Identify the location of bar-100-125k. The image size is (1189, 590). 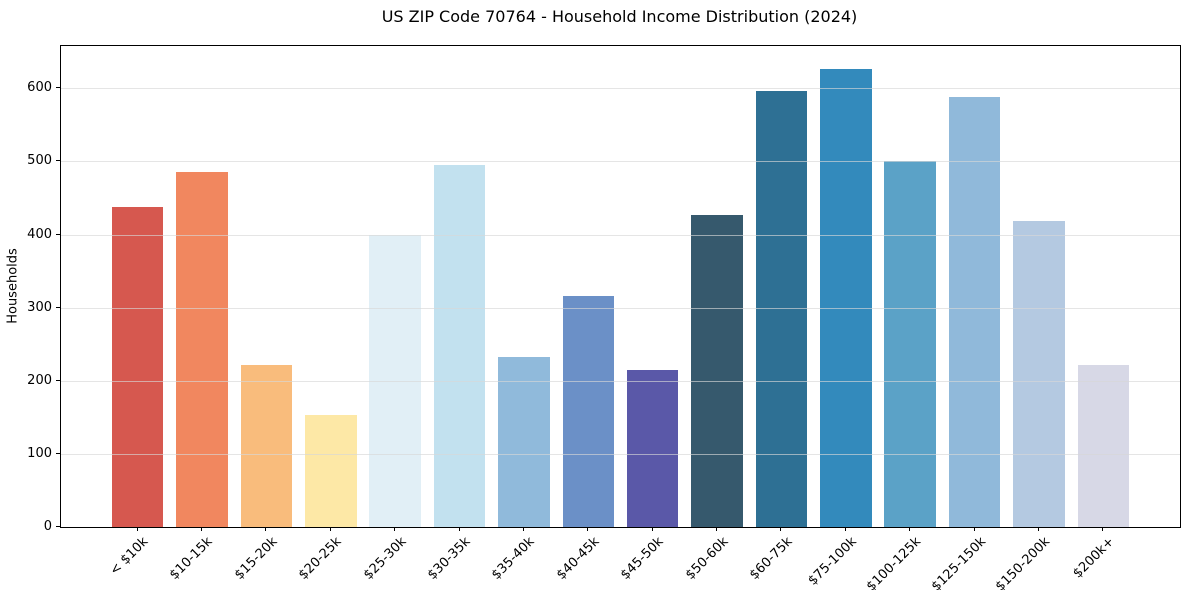
(910, 344).